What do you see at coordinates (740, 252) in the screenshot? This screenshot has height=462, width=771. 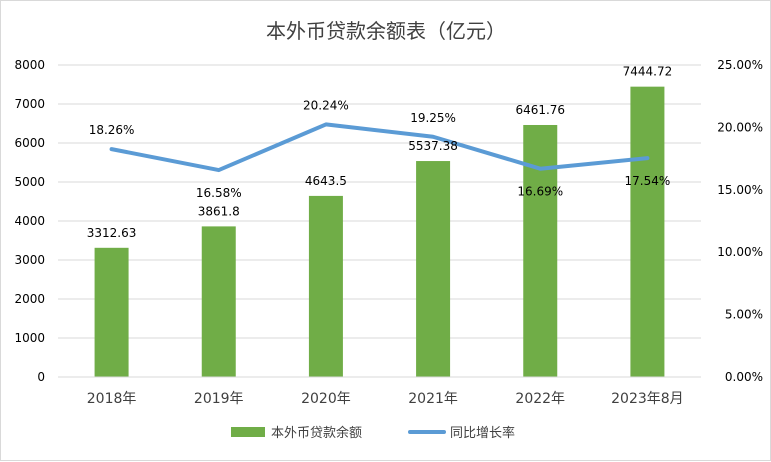 I see `y-right-tick-label: 10.00%` at bounding box center [740, 252].